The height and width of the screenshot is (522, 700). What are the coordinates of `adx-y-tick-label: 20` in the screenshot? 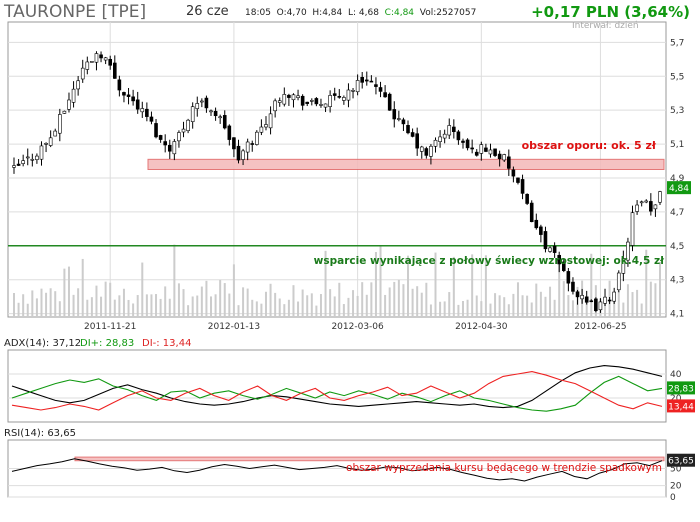 It's located at (676, 399).